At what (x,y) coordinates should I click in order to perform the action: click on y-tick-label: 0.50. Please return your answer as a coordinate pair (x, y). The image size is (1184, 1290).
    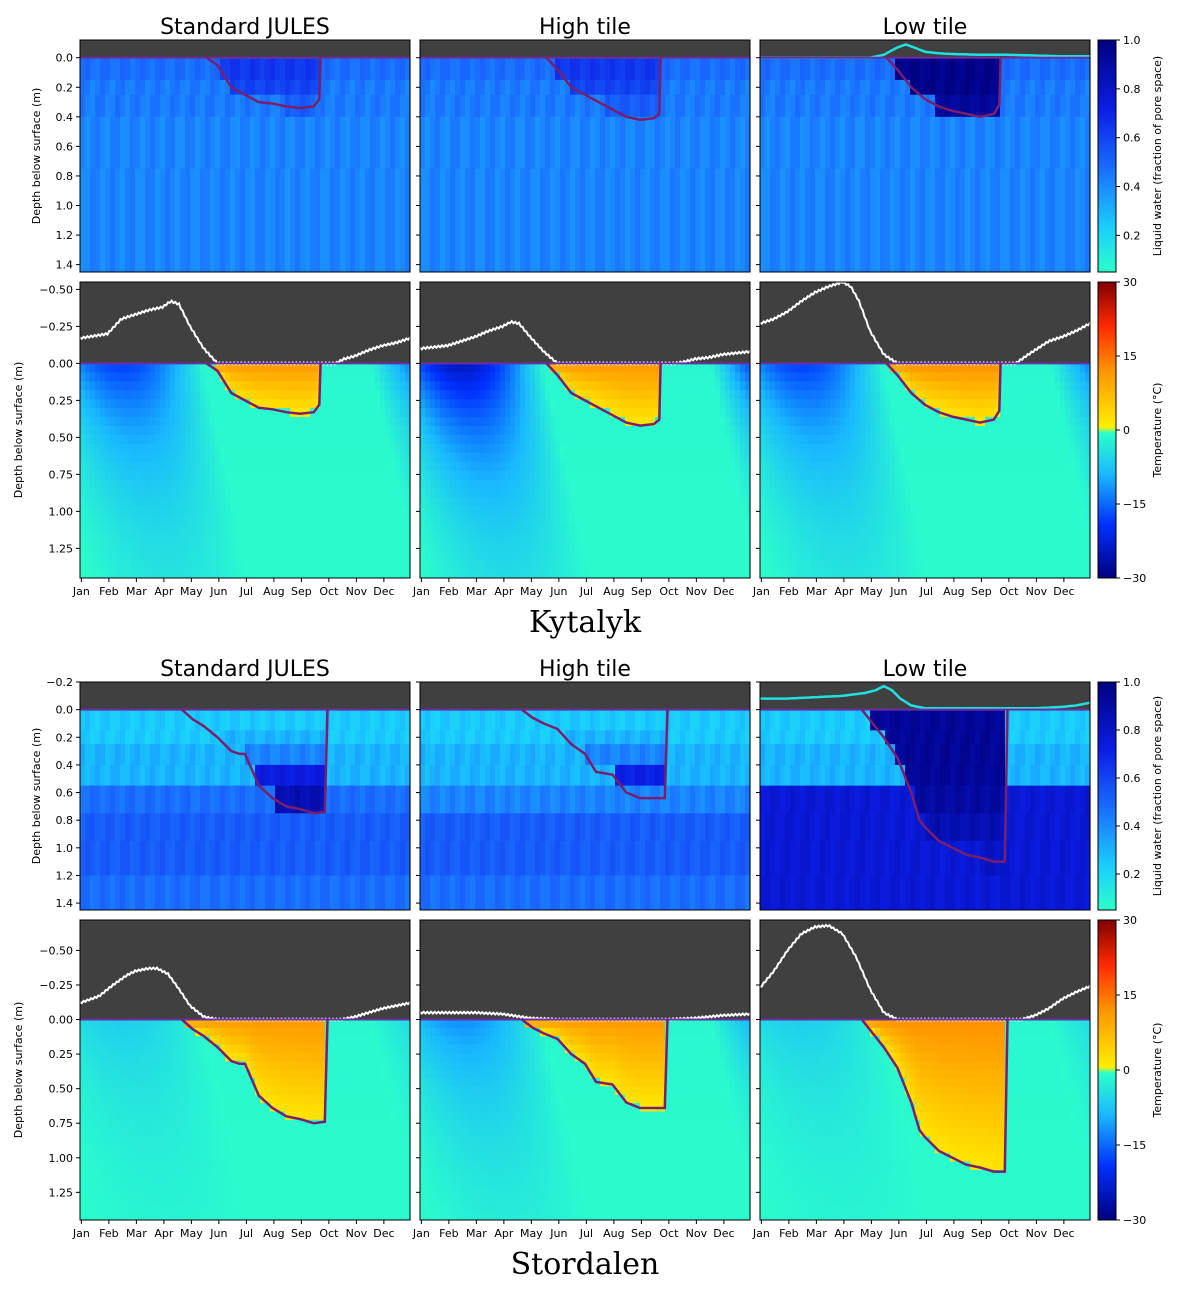
    Looking at the image, I should click on (61, 437).